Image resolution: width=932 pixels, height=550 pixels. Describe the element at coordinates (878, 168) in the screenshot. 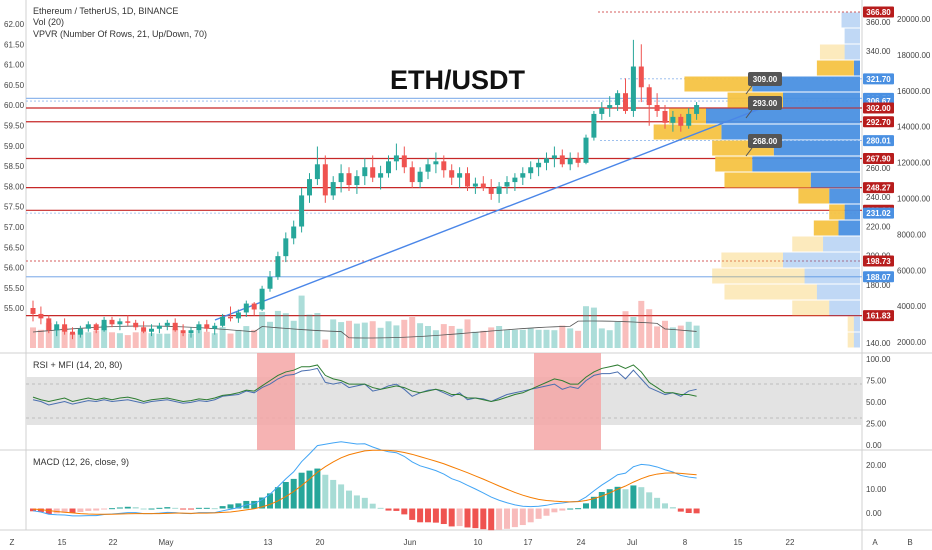

I see `right-price-tick: 260.00` at that location.